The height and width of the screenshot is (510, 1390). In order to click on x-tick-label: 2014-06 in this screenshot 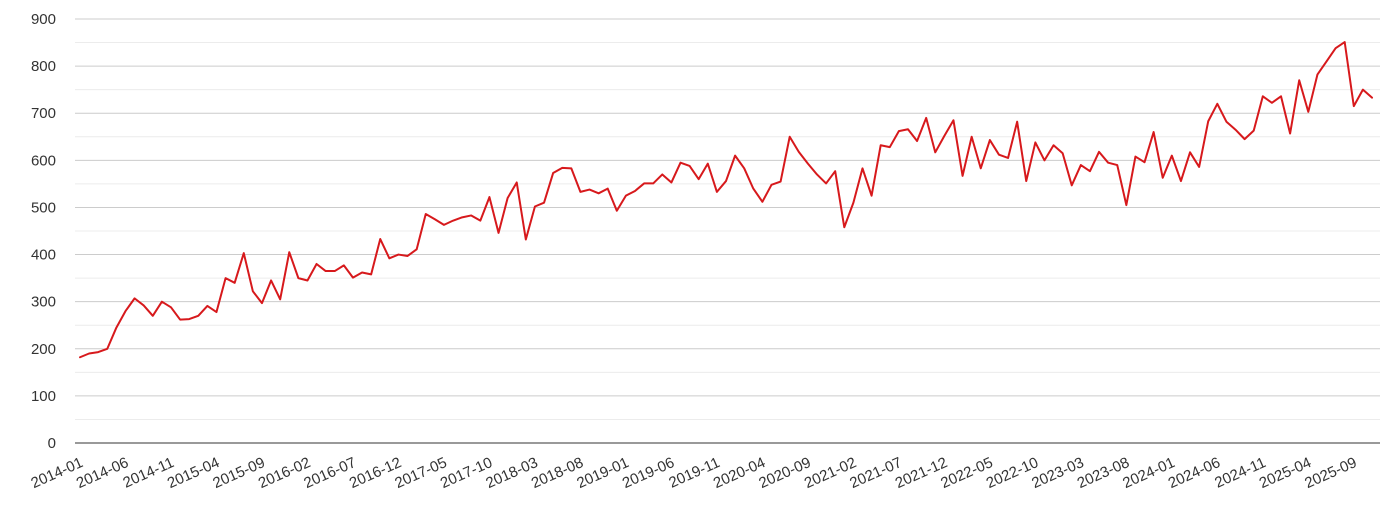, I will do `click(102, 473)`.